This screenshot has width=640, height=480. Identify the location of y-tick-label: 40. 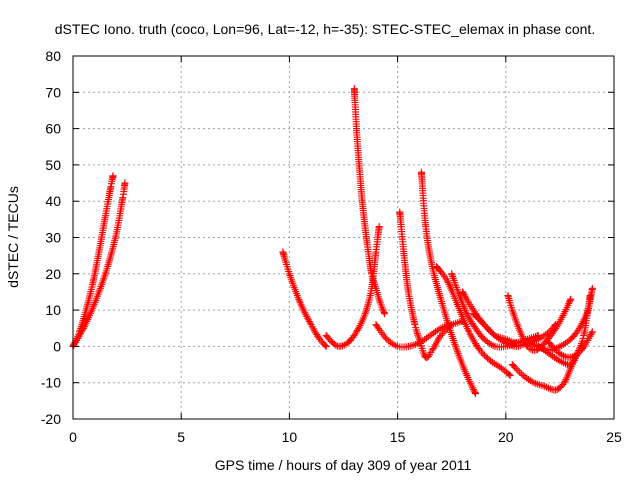
(53, 201).